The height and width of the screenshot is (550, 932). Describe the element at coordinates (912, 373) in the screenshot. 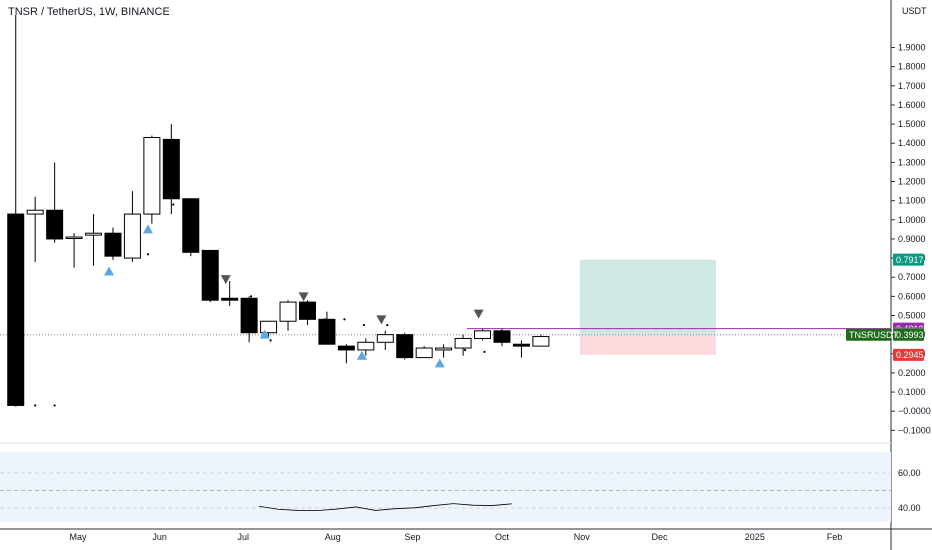

I see `y-tick-label: 0.2000` at that location.